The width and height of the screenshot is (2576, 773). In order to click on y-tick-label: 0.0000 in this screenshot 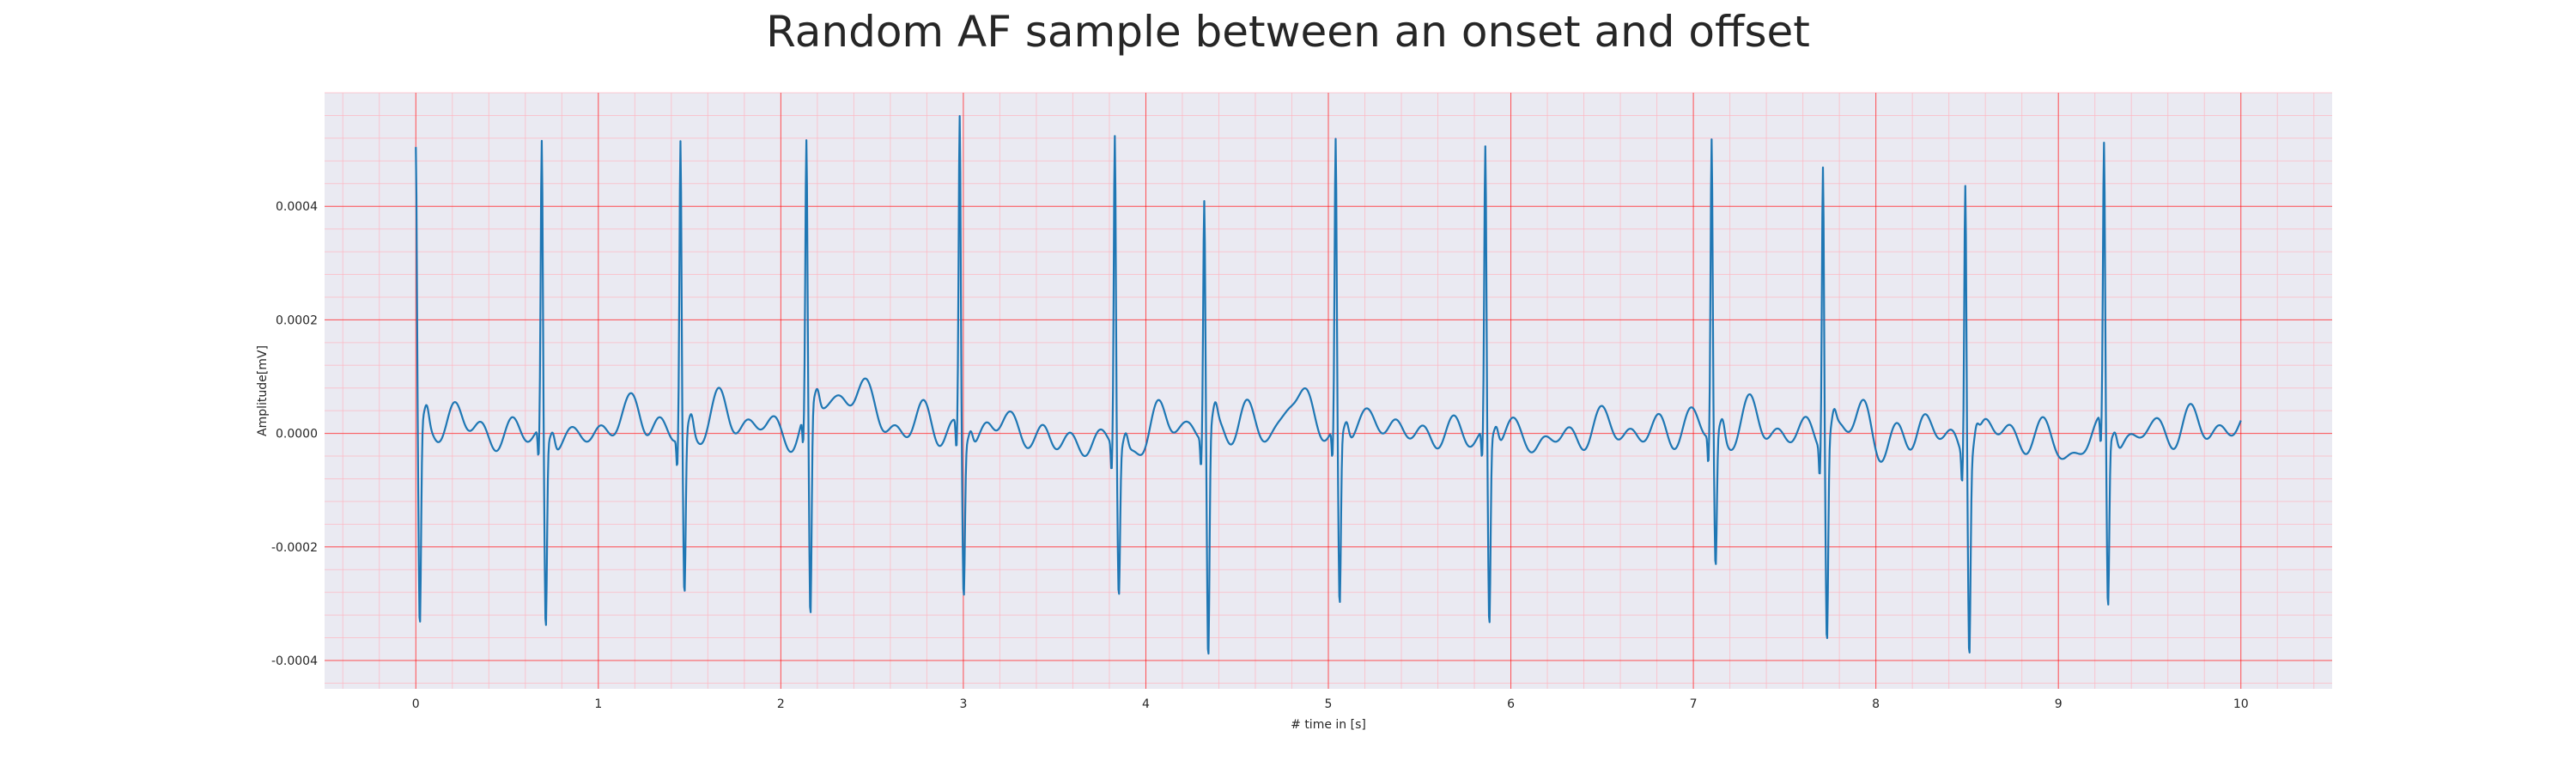, I will do `click(297, 434)`.